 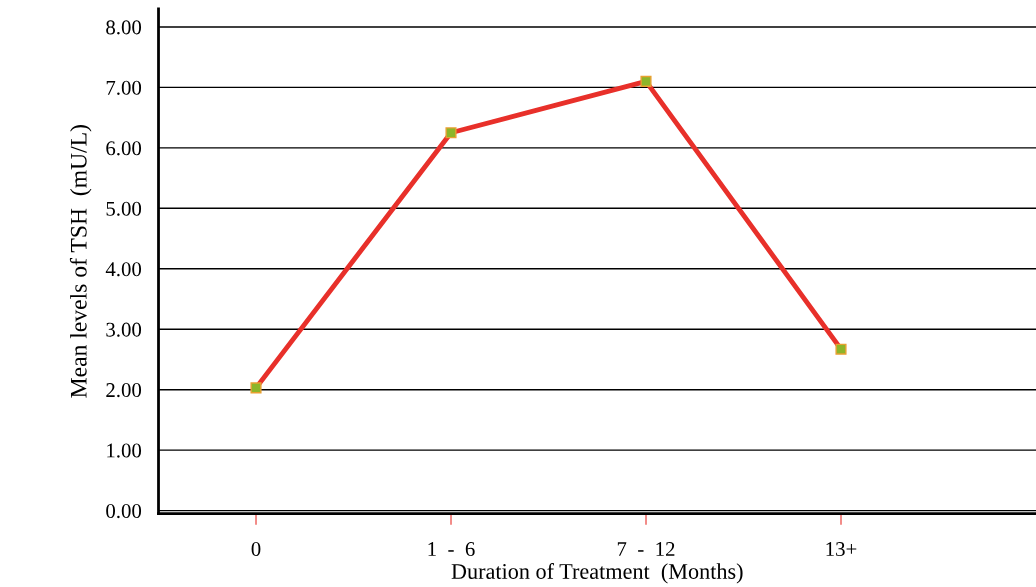 I want to click on y-tick-label: 8.00, so click(x=124, y=27).